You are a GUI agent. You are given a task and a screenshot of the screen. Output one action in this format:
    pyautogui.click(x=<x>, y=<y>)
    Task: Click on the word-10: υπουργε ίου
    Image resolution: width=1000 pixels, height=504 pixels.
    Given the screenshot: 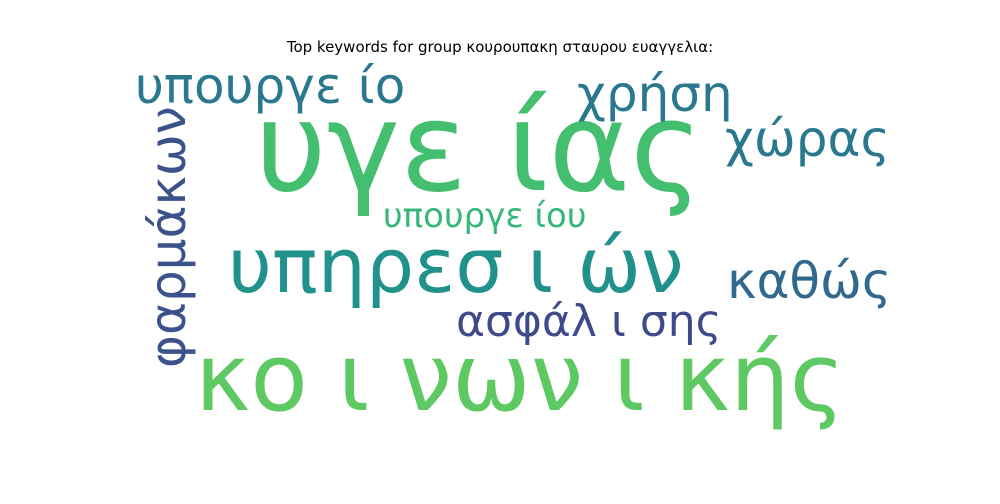 What is the action you would take?
    pyautogui.click(x=485, y=216)
    